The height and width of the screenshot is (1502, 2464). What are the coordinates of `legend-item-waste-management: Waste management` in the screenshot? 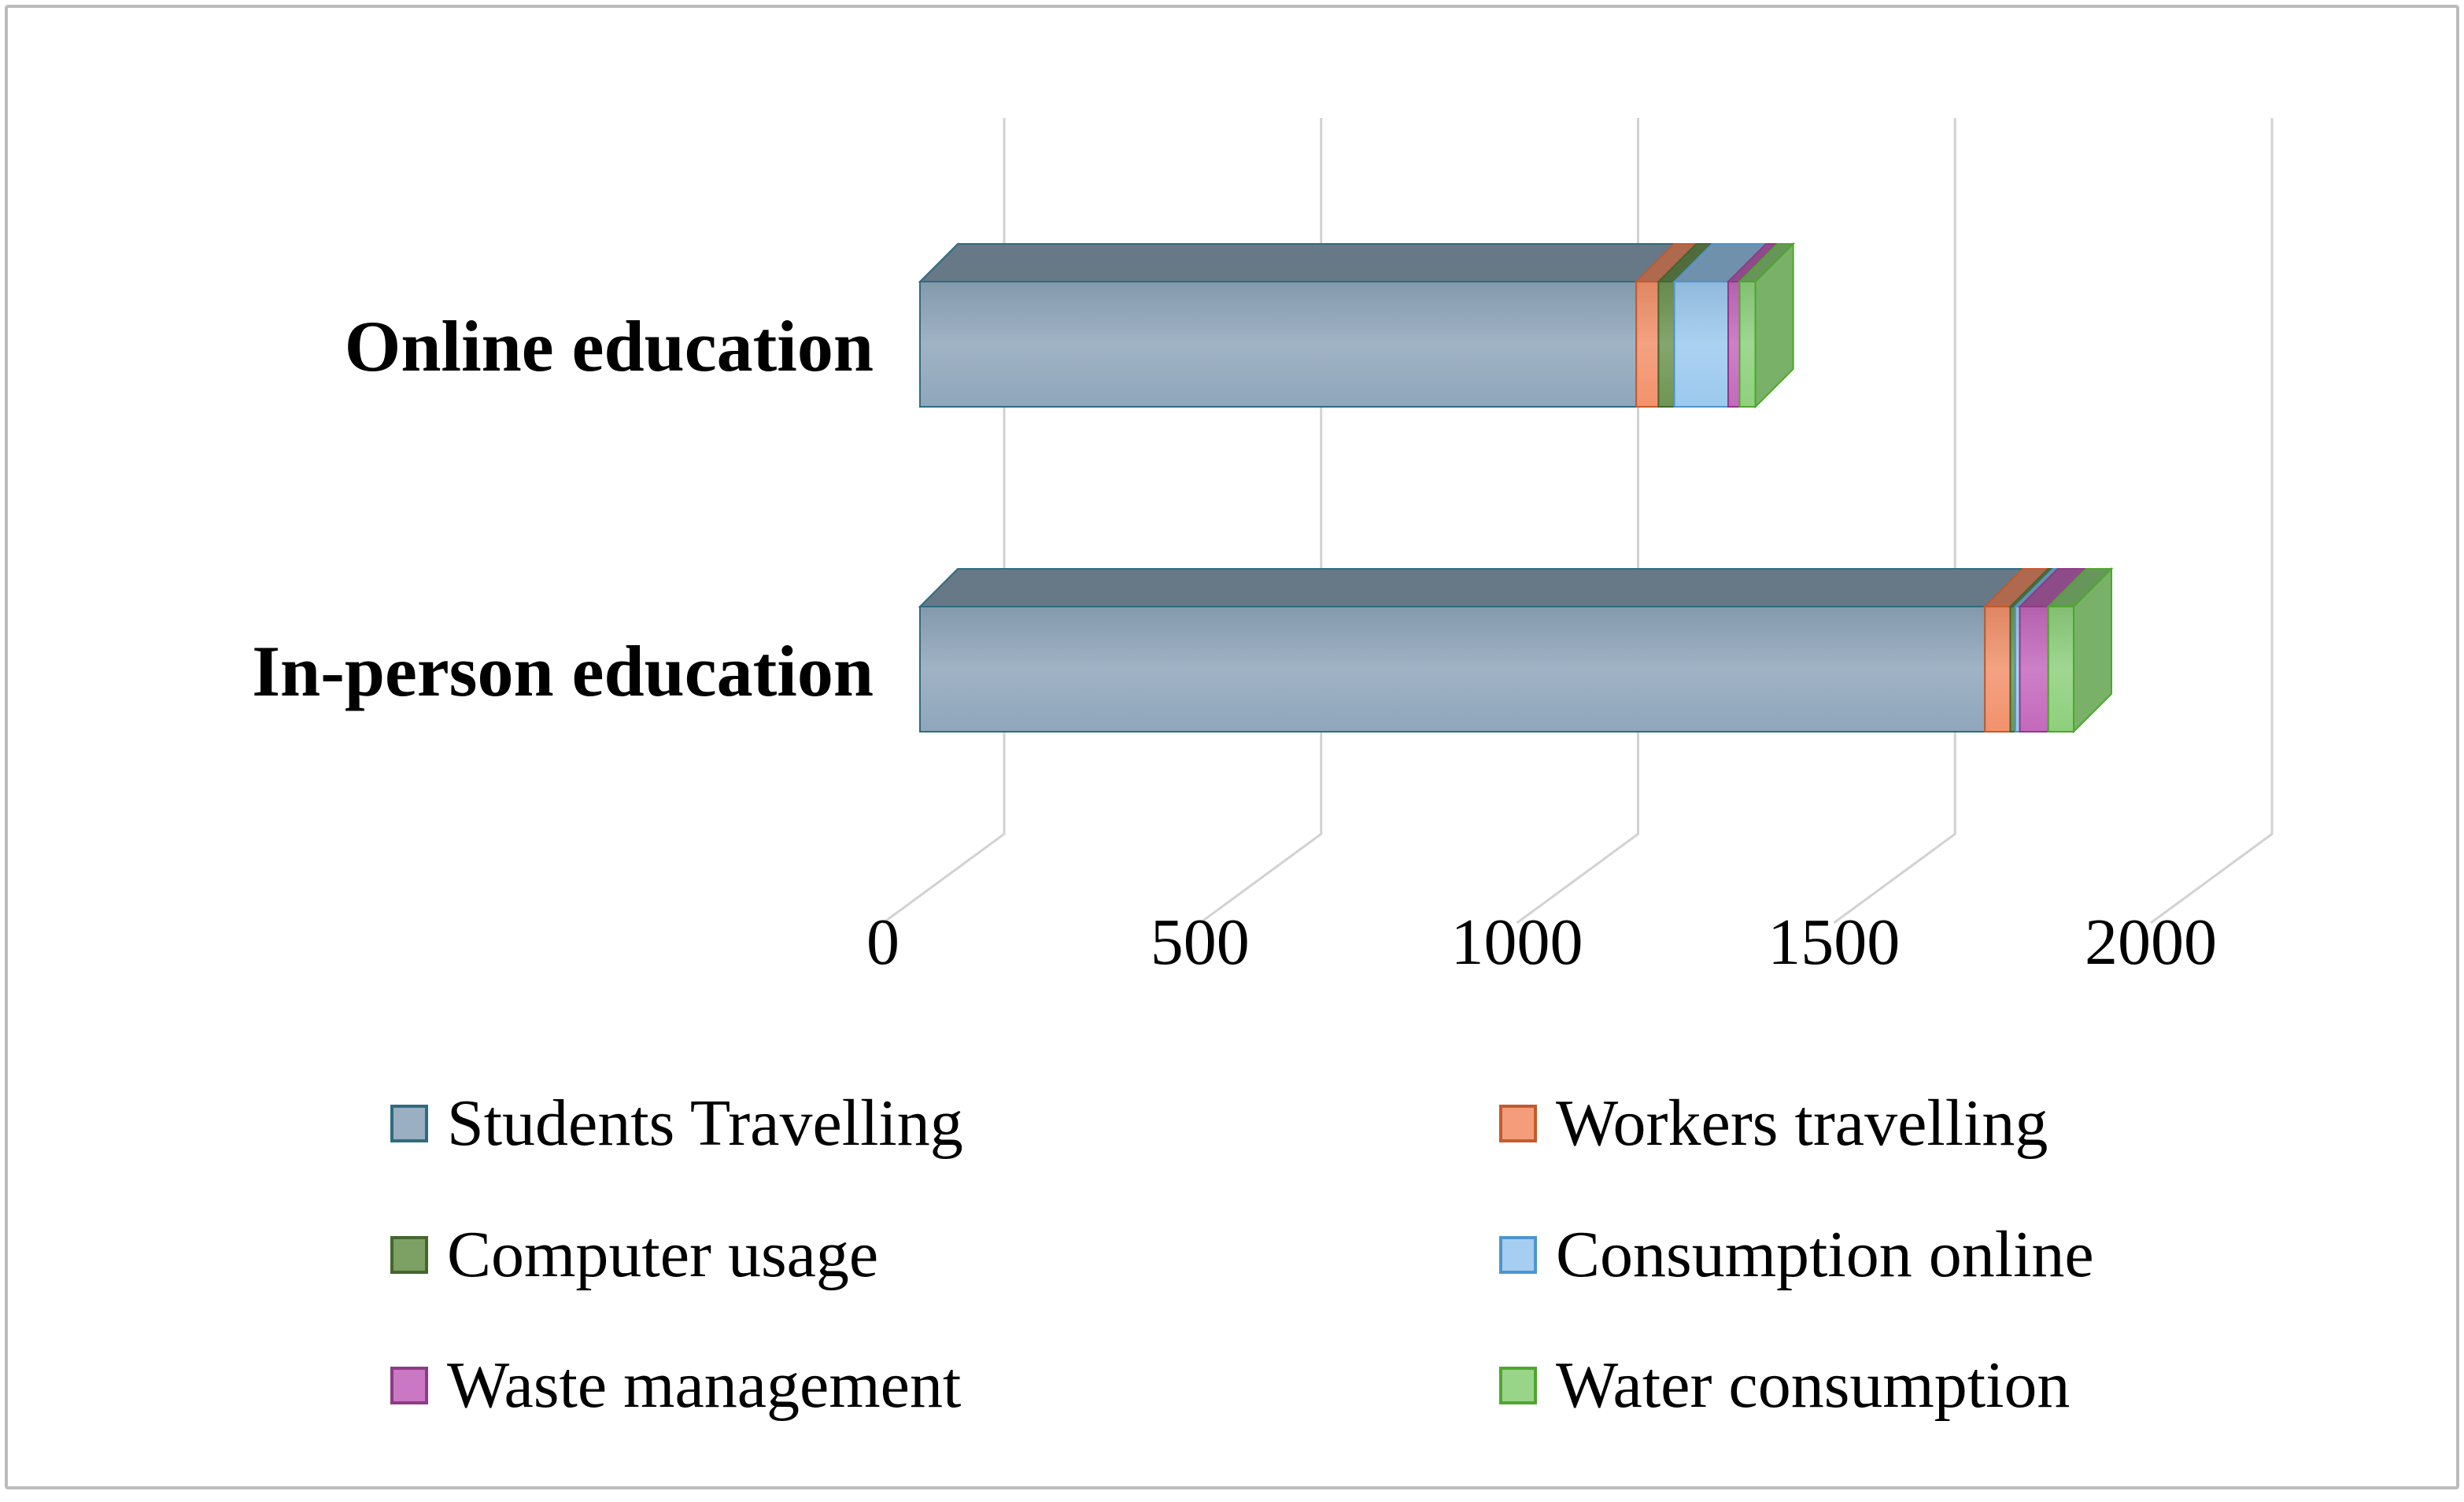 It's located at (675, 1386).